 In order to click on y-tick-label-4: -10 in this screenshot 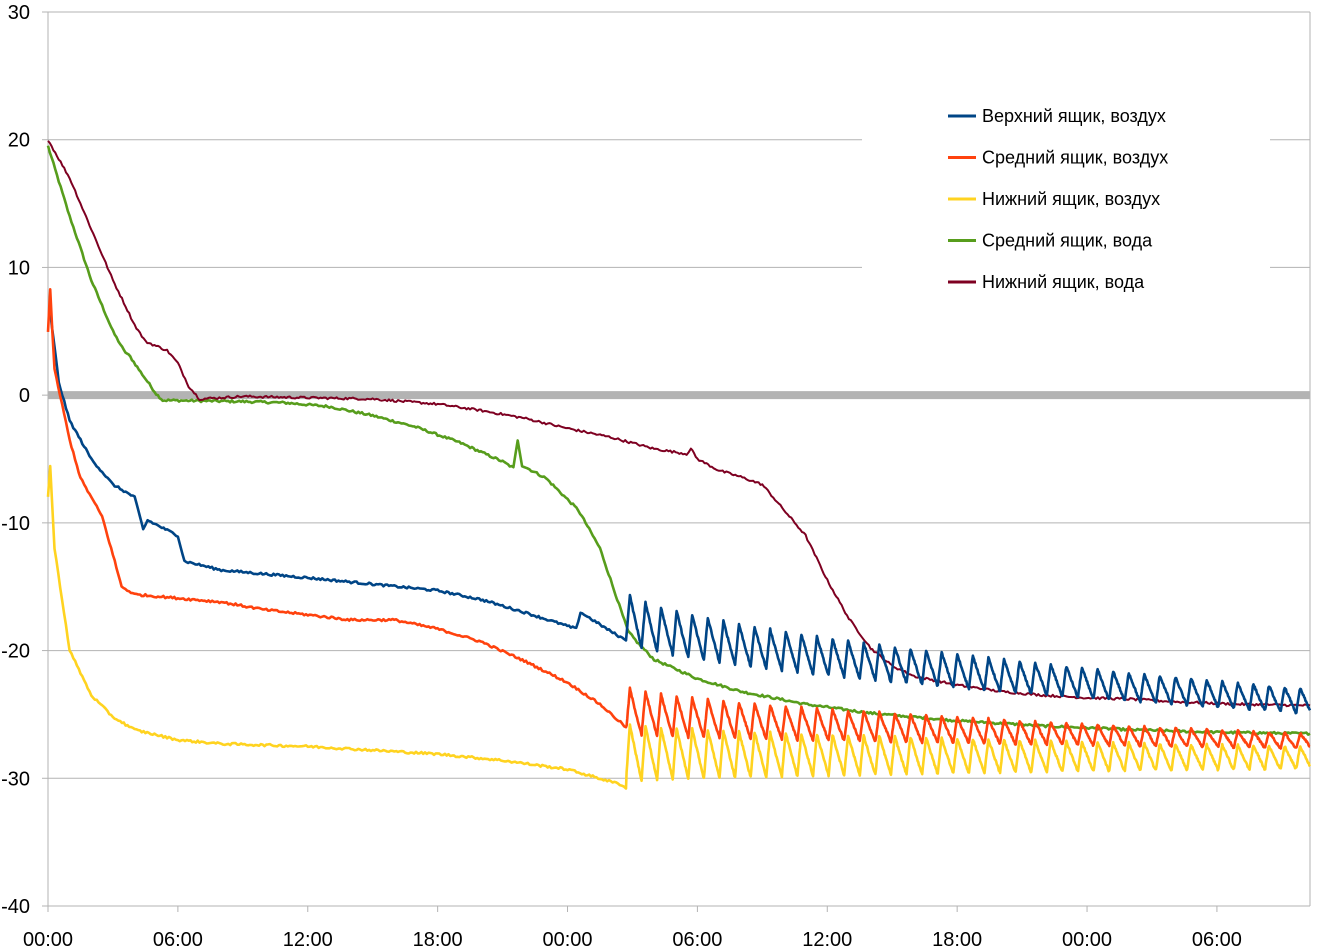, I will do `click(15, 524)`.